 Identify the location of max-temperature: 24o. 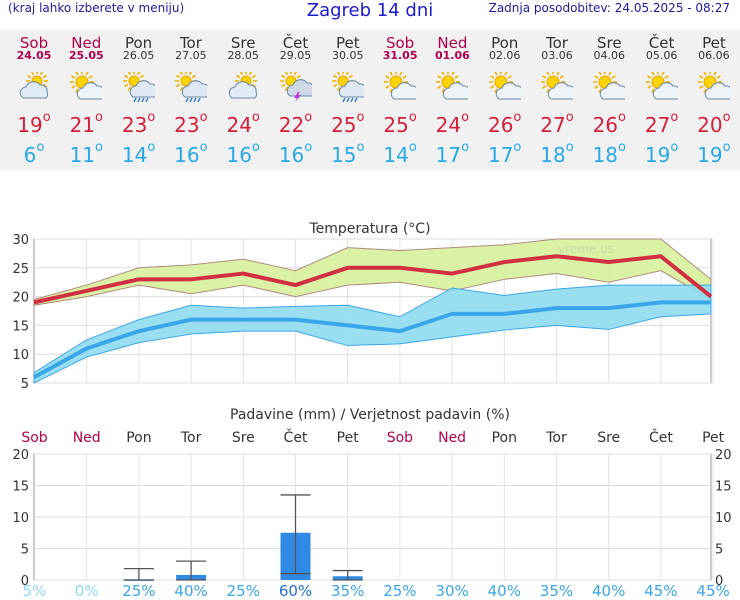
(452, 123).